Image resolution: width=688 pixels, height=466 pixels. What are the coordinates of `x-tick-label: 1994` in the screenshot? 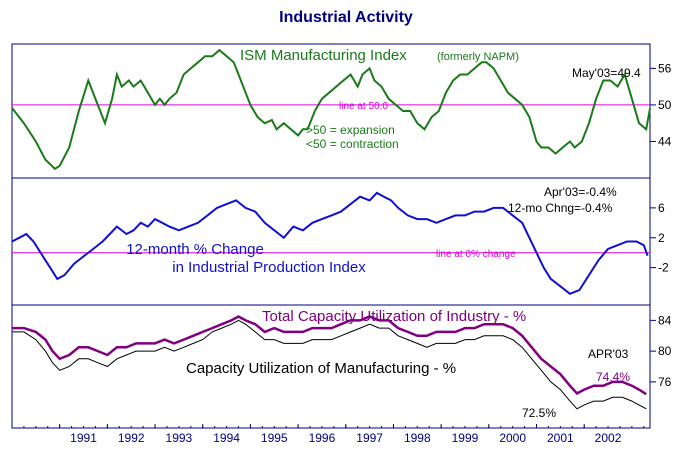 It's located at (226, 438).